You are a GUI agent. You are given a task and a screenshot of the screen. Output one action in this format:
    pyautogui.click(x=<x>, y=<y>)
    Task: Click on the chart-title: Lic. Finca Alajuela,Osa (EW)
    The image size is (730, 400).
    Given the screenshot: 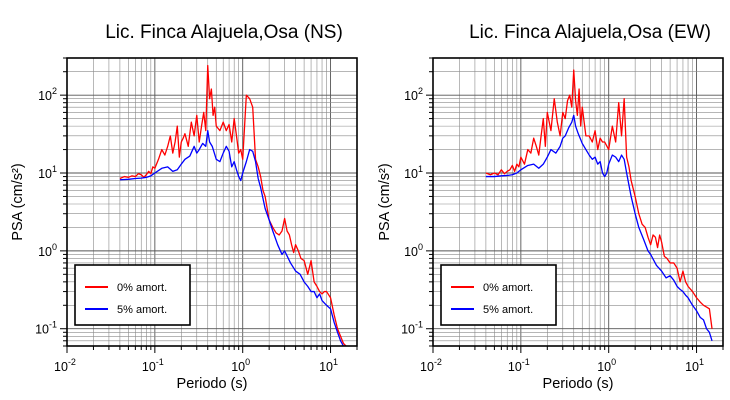 What is the action you would take?
    pyautogui.click(x=590, y=32)
    